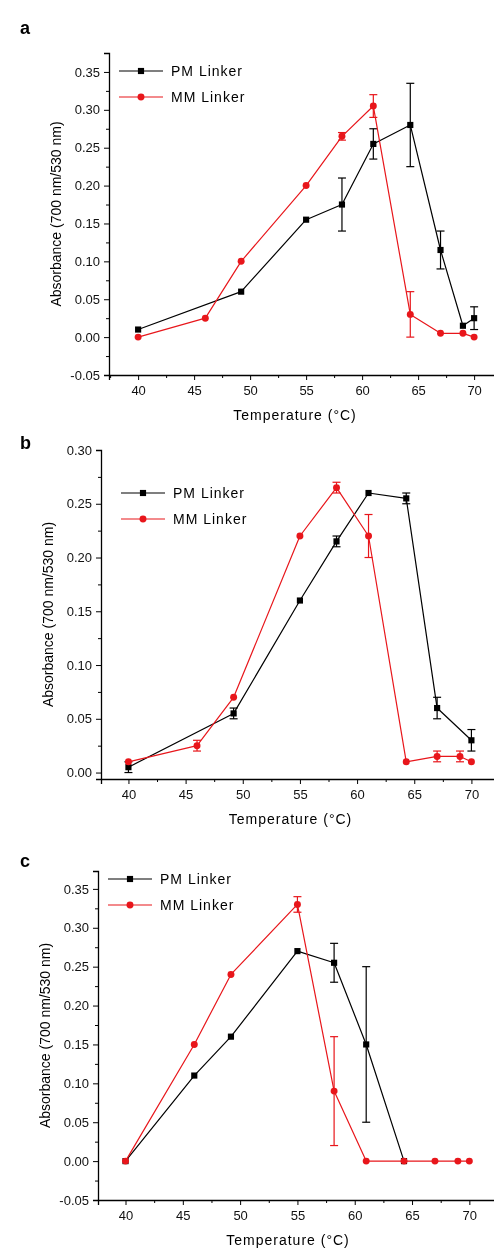 The width and height of the screenshot is (494, 1253). What do you see at coordinates (25, 443) in the screenshot?
I see `chart-title: b` at bounding box center [25, 443].